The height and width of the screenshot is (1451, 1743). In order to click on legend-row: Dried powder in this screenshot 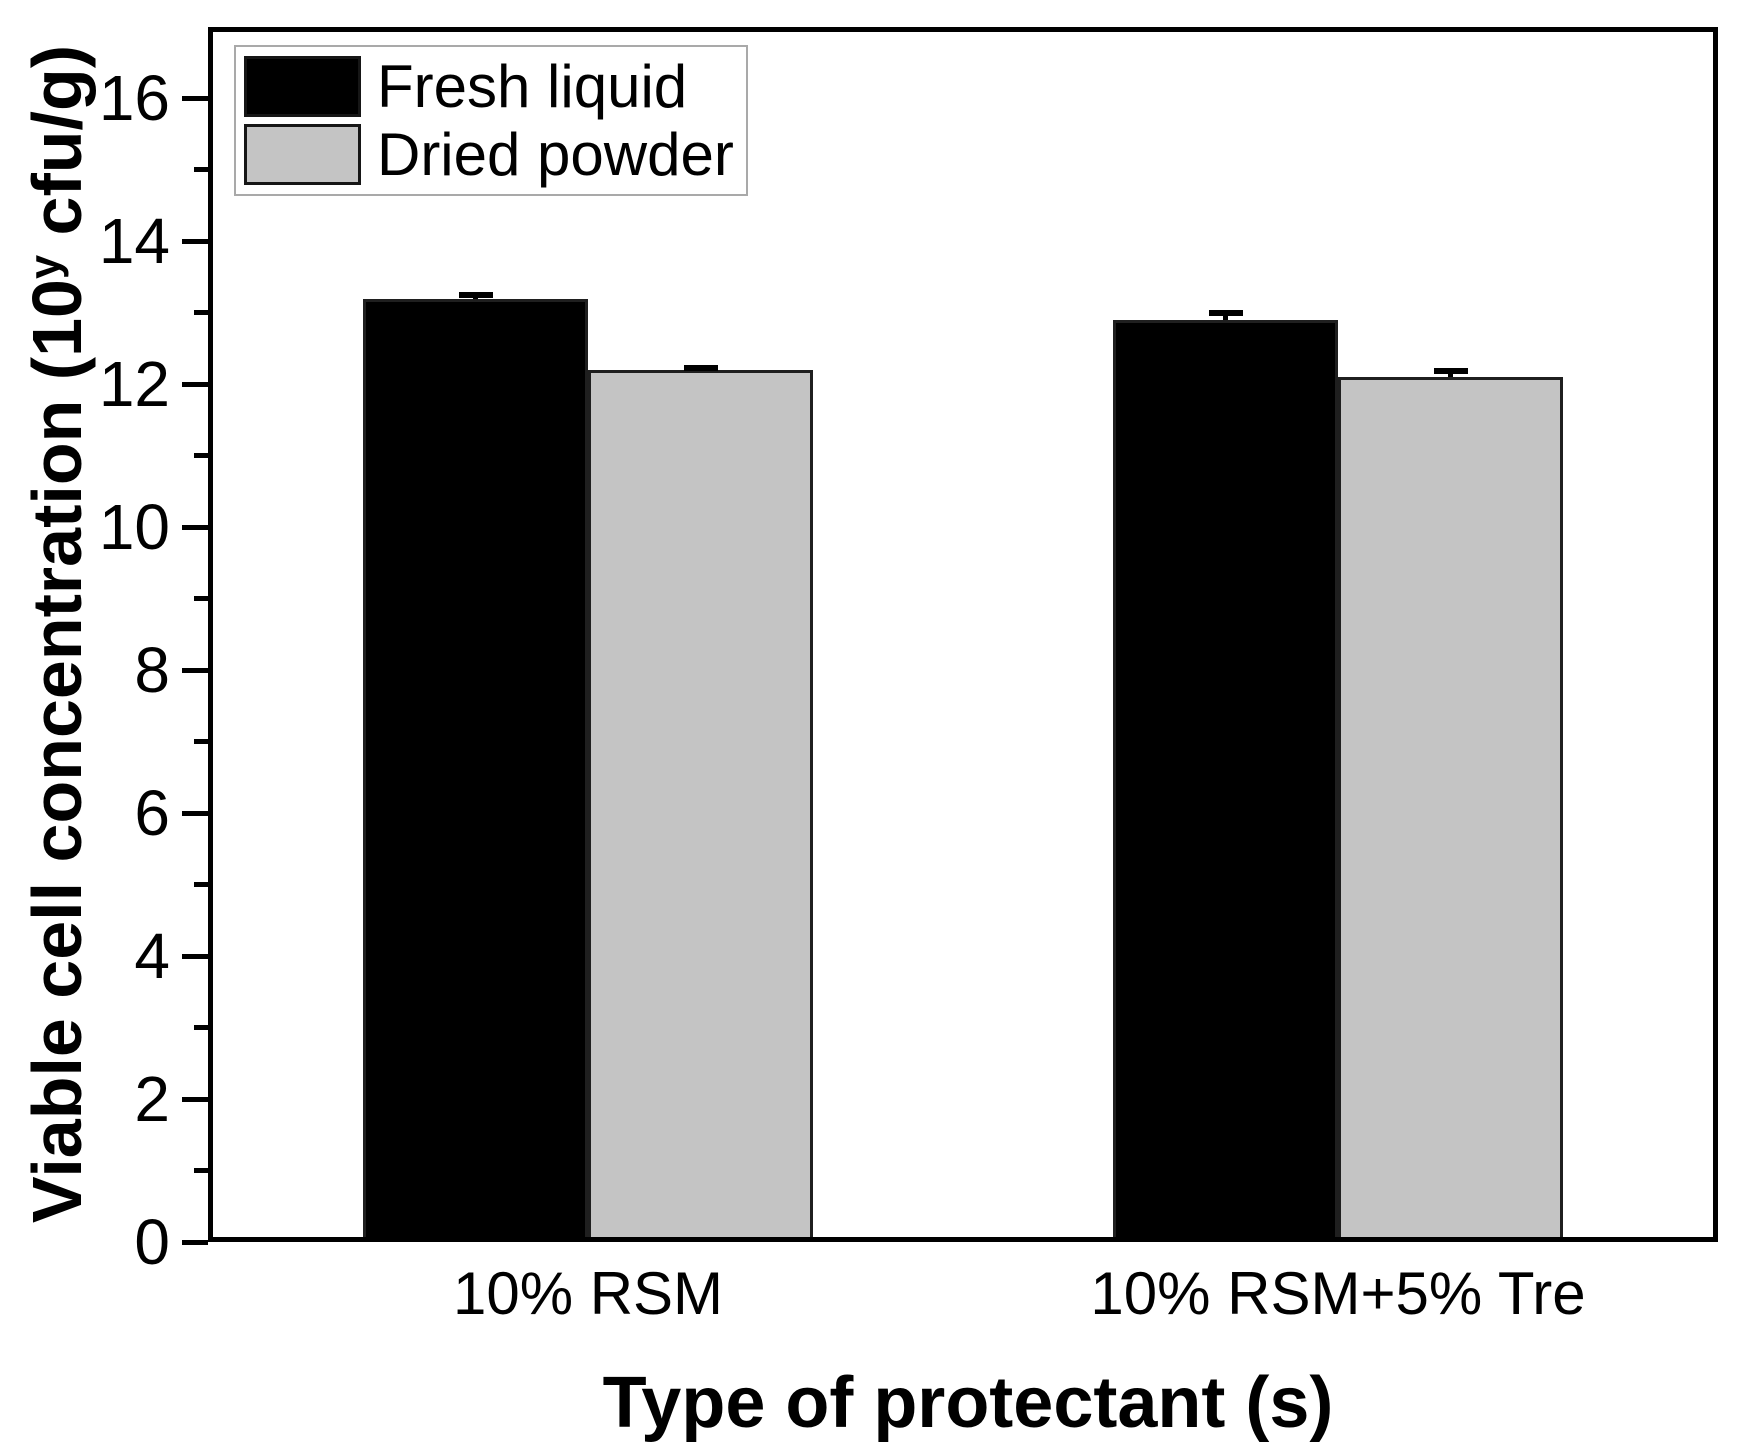, I will do `click(489, 154)`.